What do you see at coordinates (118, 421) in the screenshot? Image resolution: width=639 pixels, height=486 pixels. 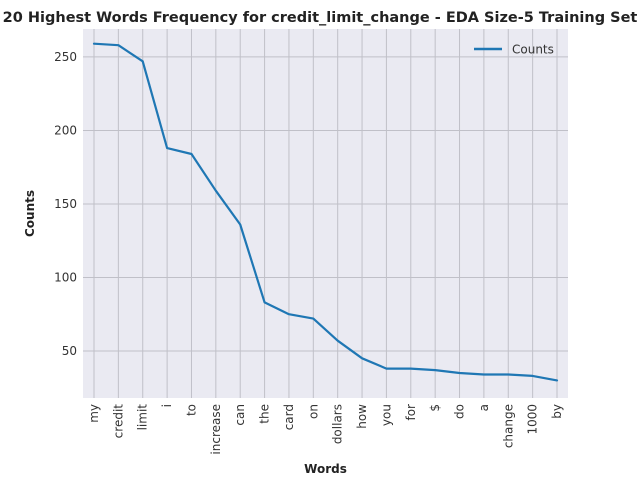 I see `x-tick-label: credit` at bounding box center [118, 421].